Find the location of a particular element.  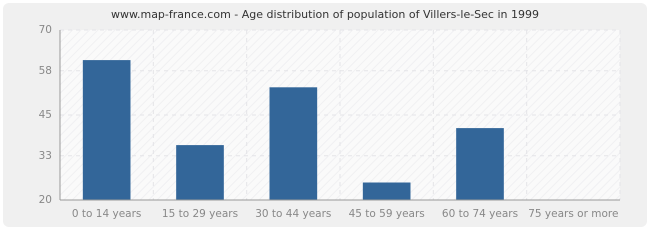

x-tick-label: 0 to 14 years is located at coordinates (107, 214).